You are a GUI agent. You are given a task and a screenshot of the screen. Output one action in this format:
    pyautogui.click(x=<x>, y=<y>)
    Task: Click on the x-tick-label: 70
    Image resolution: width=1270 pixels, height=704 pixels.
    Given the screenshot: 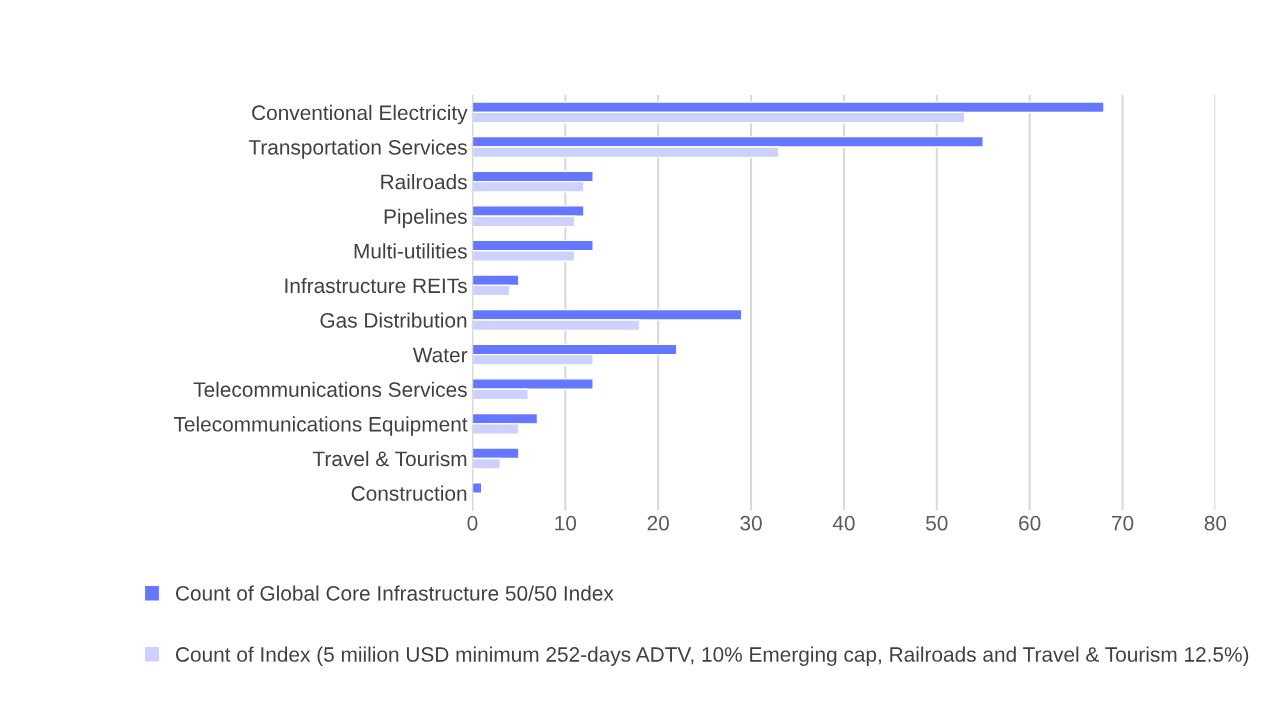 What is the action you would take?
    pyautogui.click(x=1123, y=523)
    